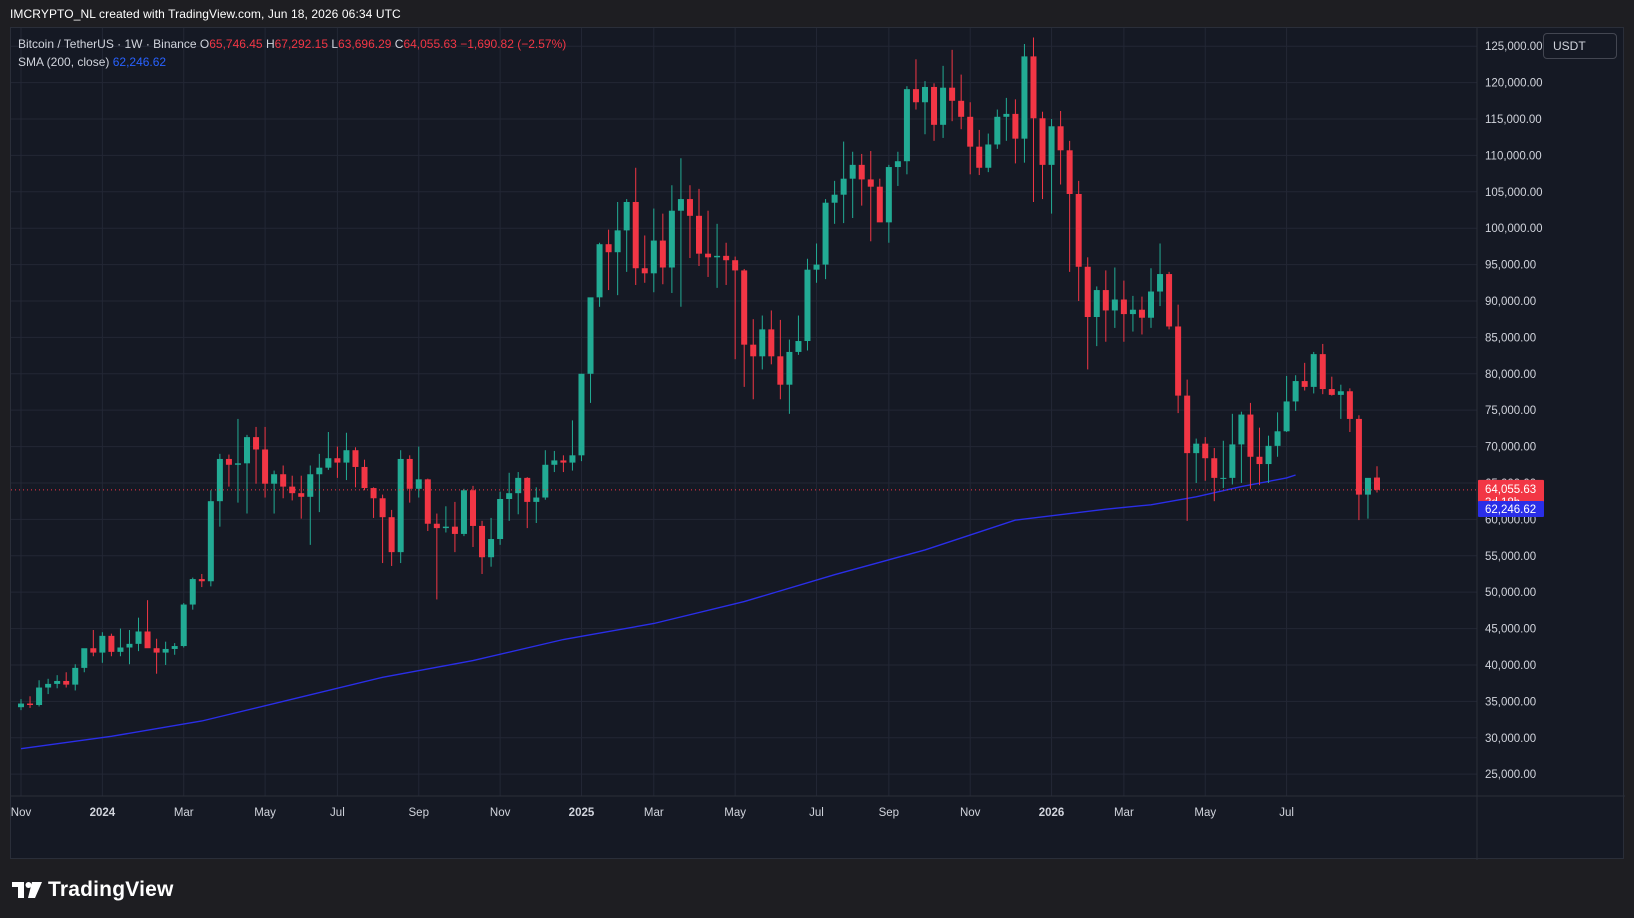 This screenshot has height=918, width=1634. I want to click on low-label: L, so click(335, 44).